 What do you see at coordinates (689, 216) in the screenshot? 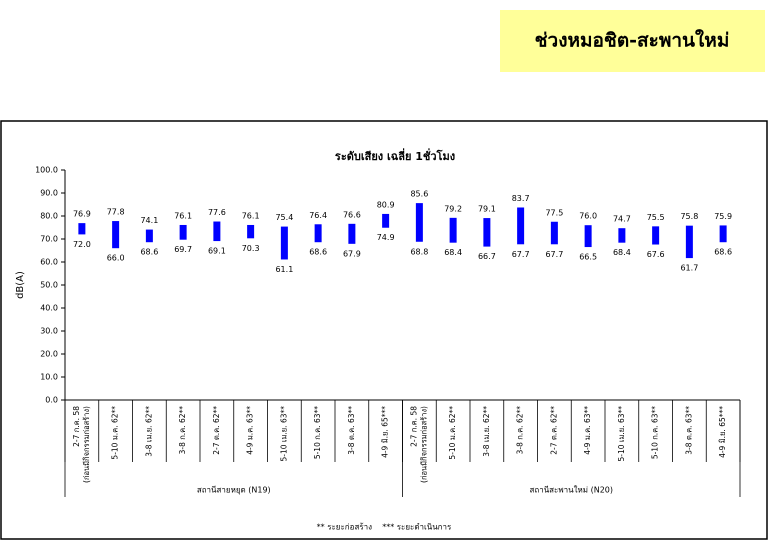
I see `value-label: 75.8` at bounding box center [689, 216].